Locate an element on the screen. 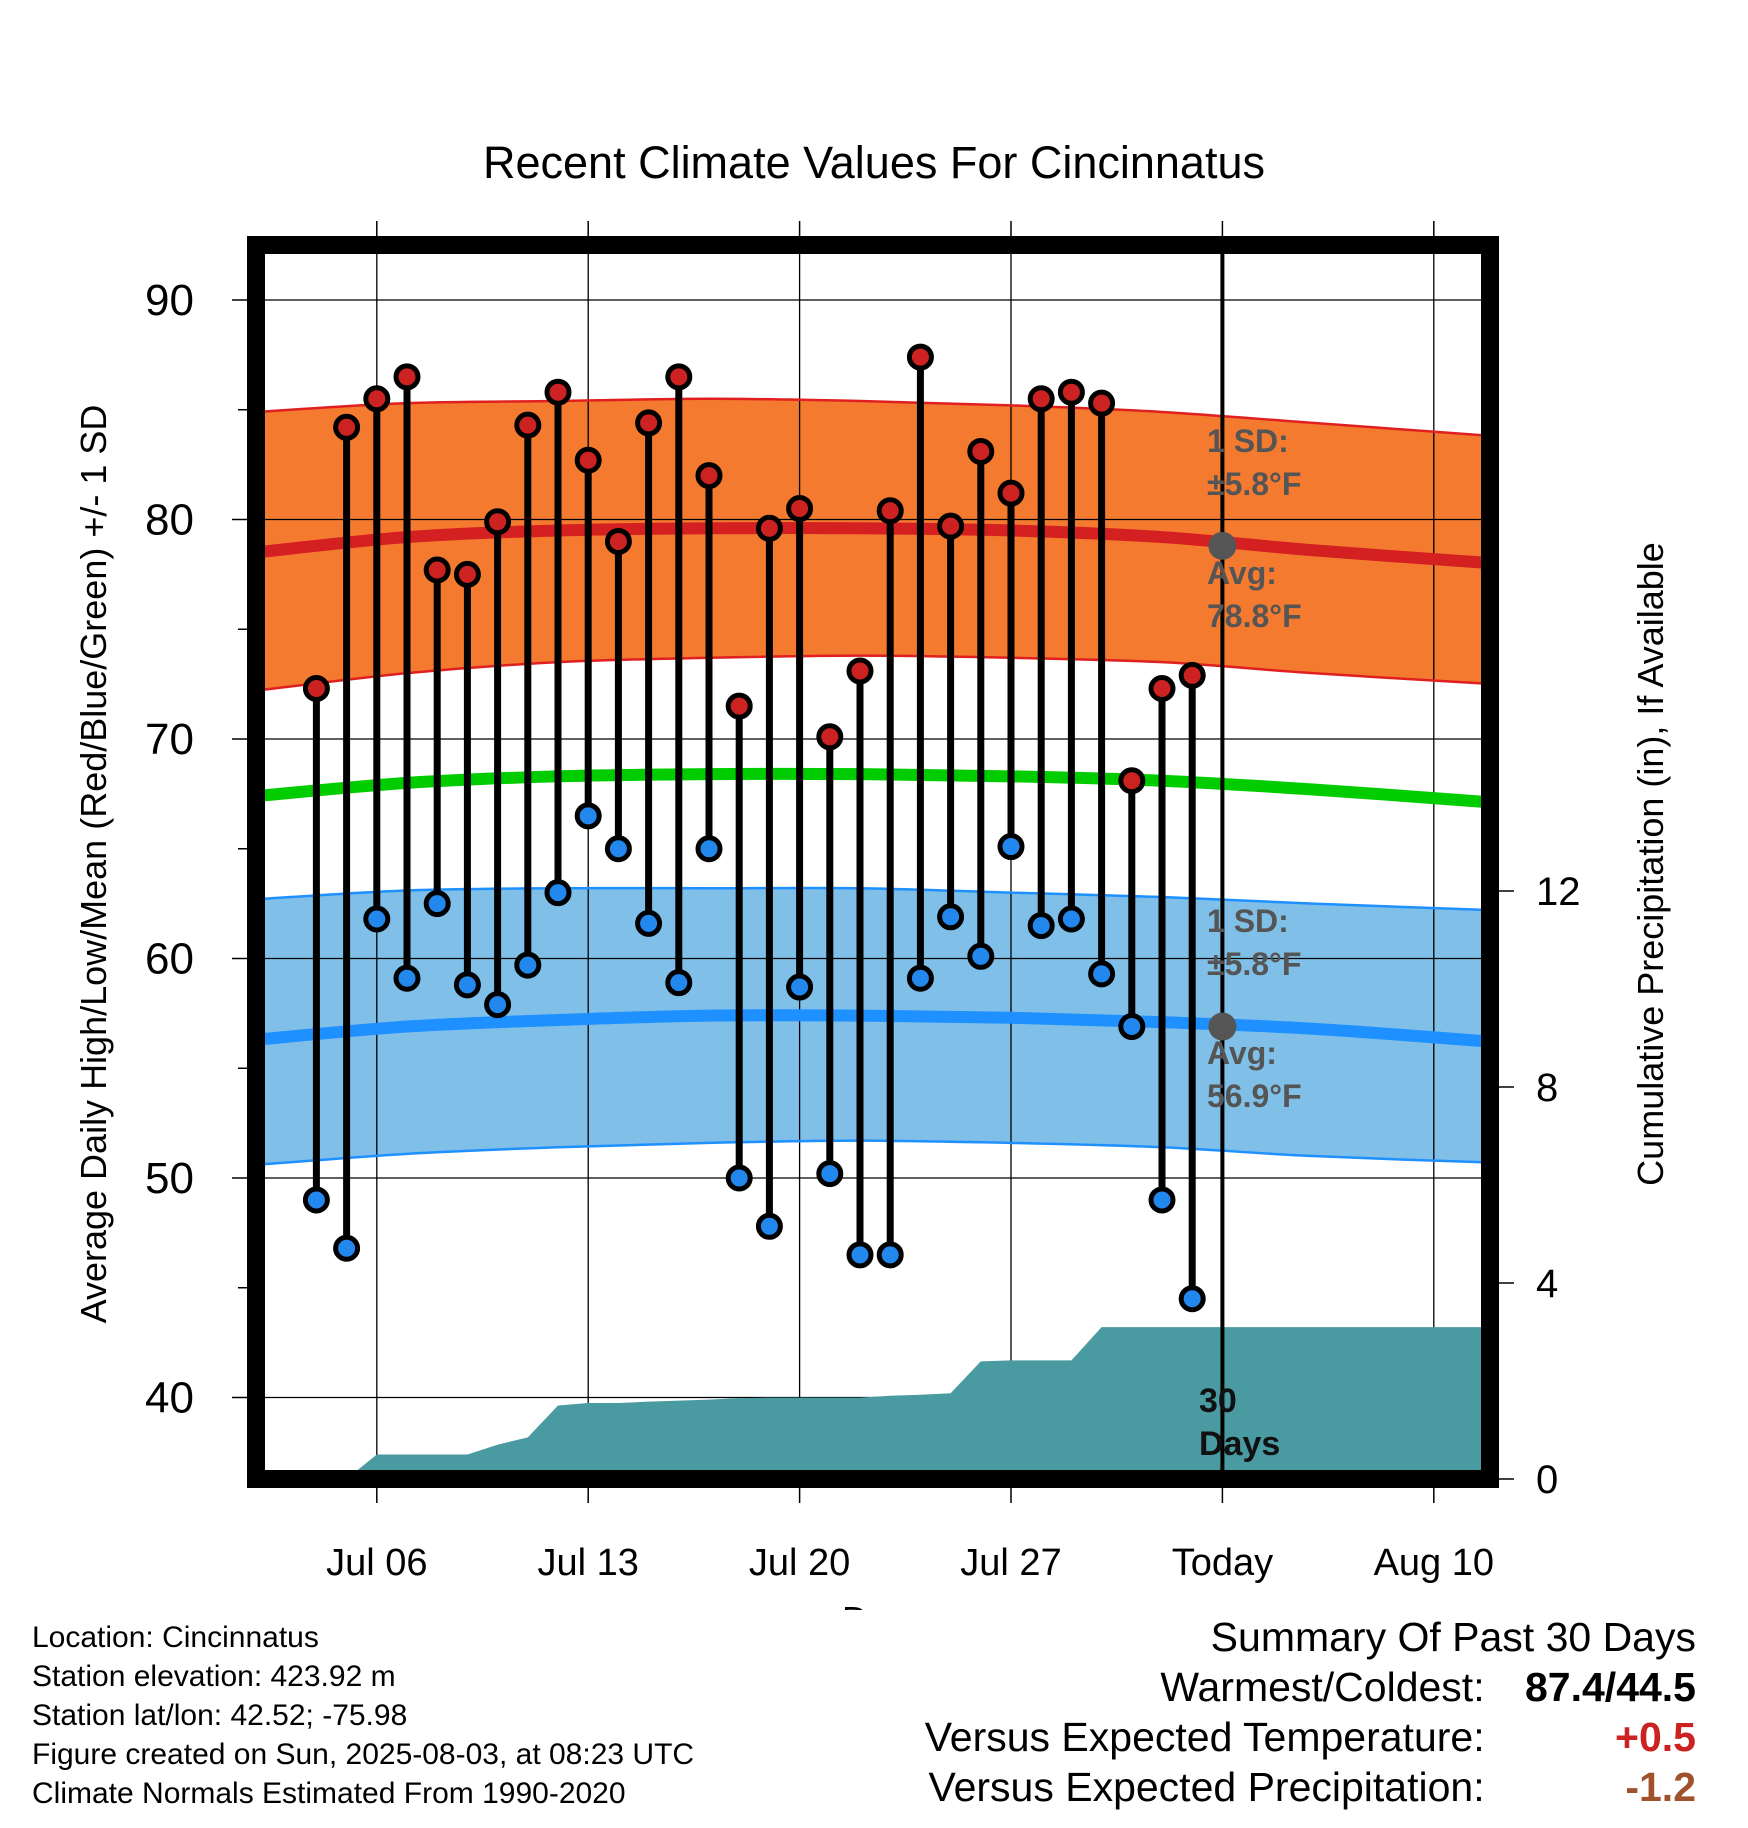  high-avg-label: Avg: is located at coordinates (1242, 573).